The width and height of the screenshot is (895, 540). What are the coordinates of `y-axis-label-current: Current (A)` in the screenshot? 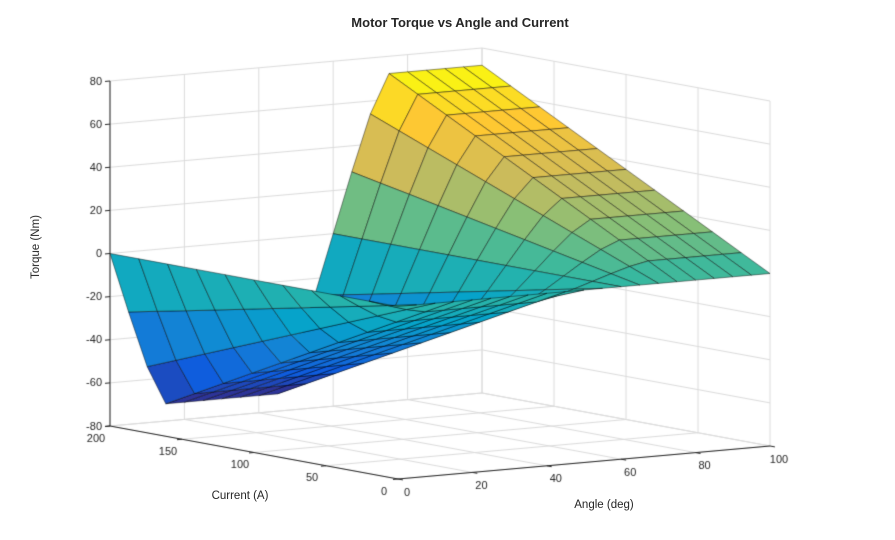 It's located at (240, 496).